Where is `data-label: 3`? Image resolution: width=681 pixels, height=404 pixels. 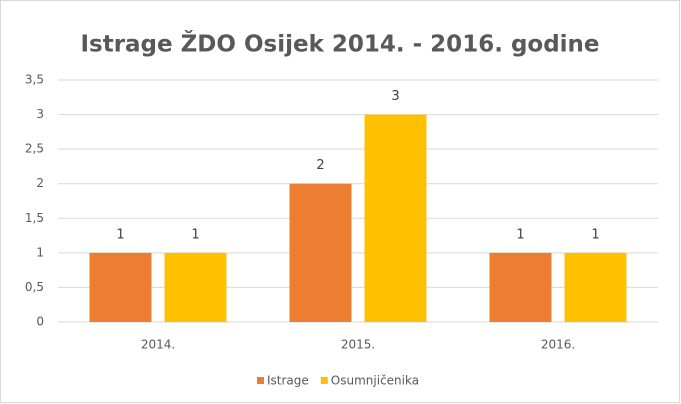
data-label: 3 is located at coordinates (395, 96).